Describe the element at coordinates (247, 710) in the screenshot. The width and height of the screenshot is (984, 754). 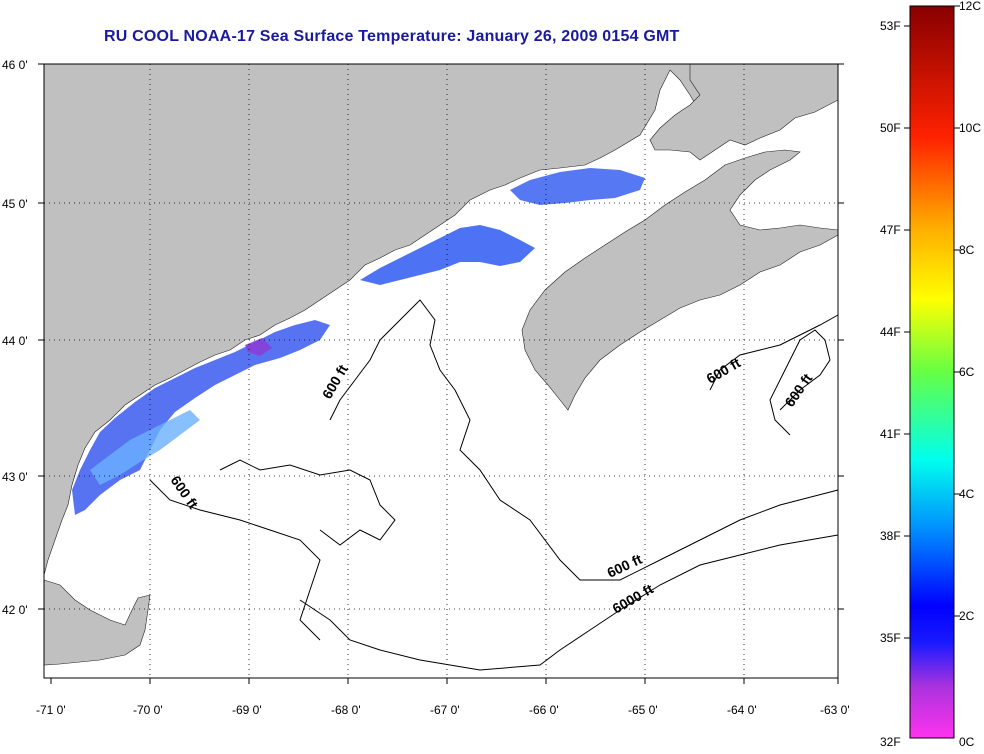
I see `lon-tick-label: -69 0'` at that location.